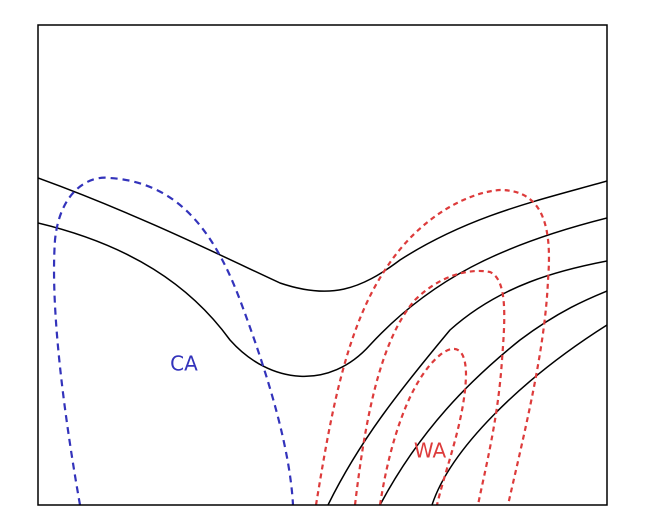  What do you see at coordinates (430, 451) in the screenshot?
I see `warm-label: WA` at bounding box center [430, 451].